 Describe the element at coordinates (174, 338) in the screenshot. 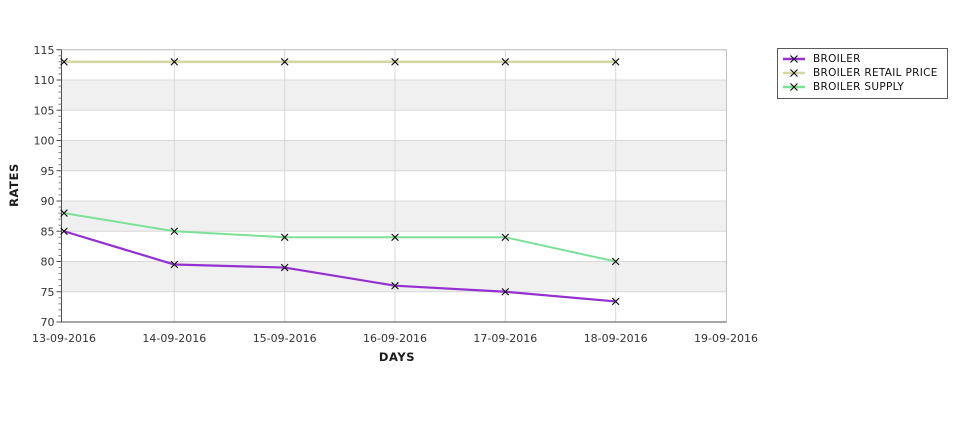

I see `x-tick-label: 14-09-2016` at that location.